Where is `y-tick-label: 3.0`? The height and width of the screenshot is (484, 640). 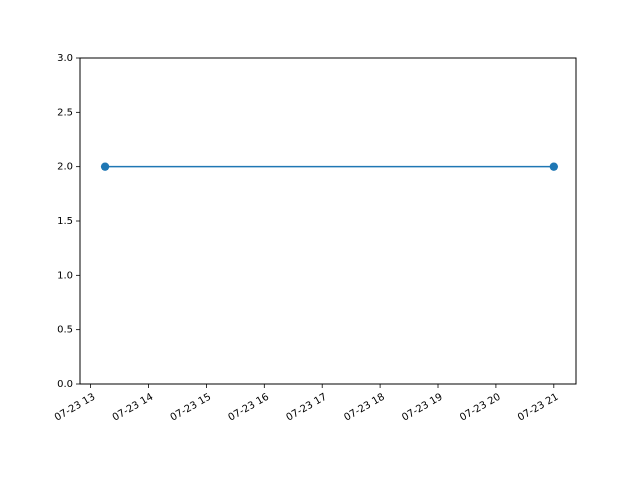
y-tick-label: 3.0 is located at coordinates (65, 58).